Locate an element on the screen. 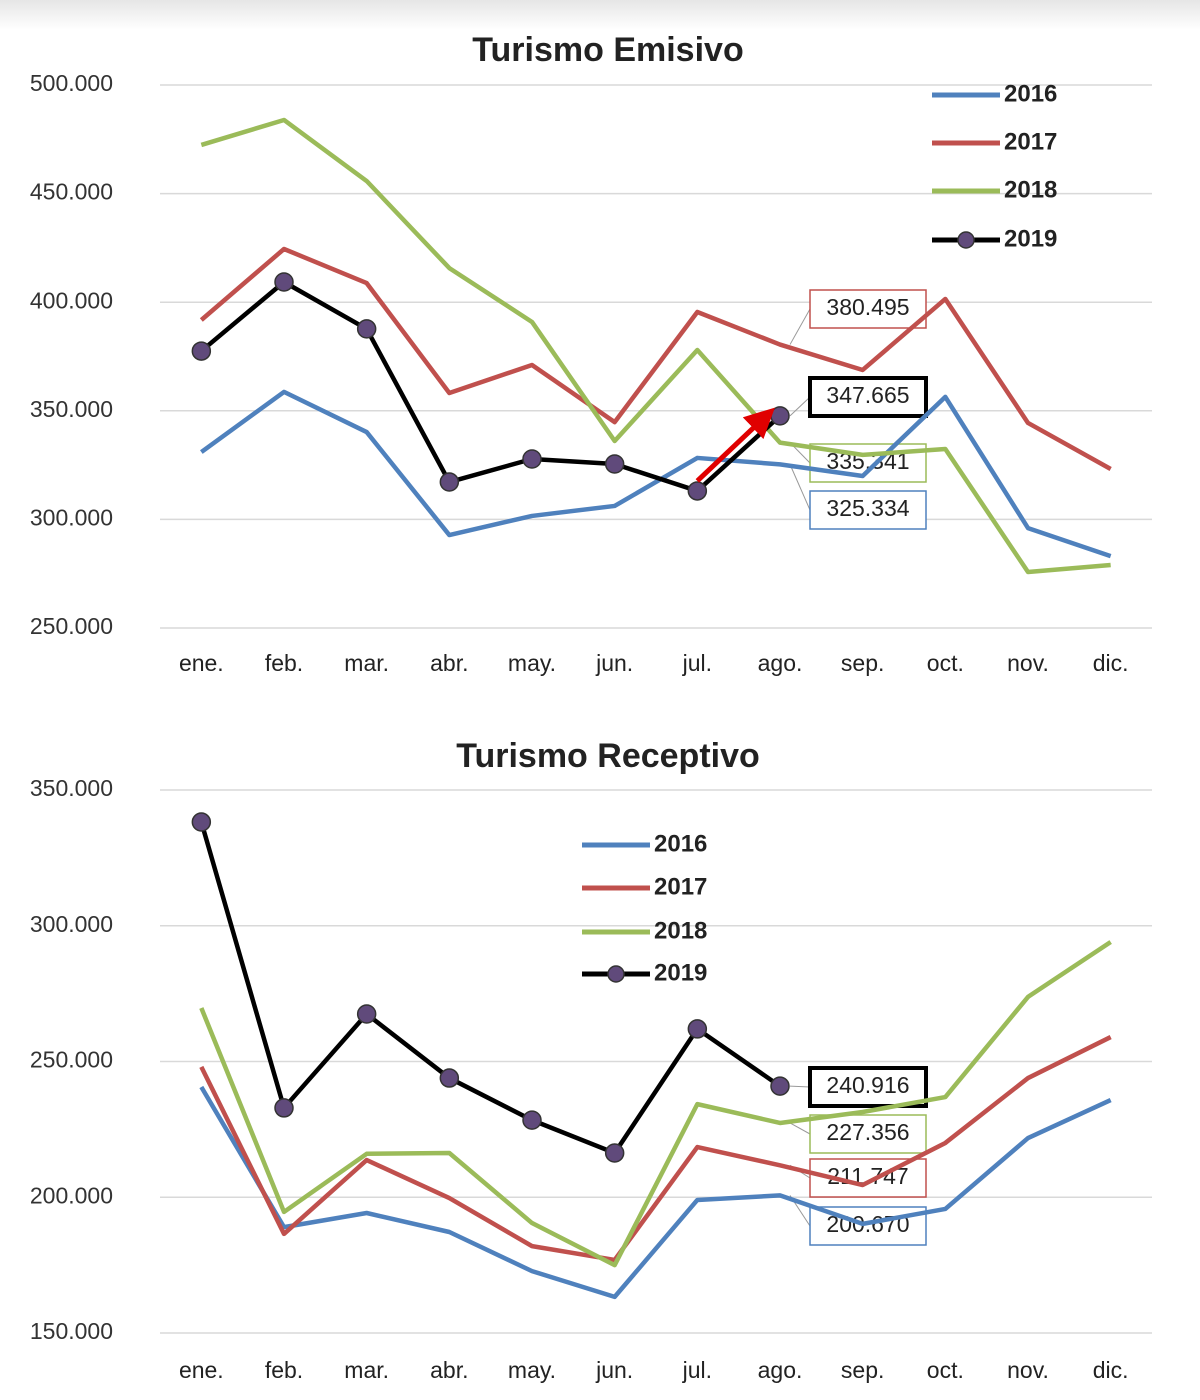 Image resolution: width=1200 pixels, height=1400 pixels. y-tick-label: 200.000 is located at coordinates (71, 1195).